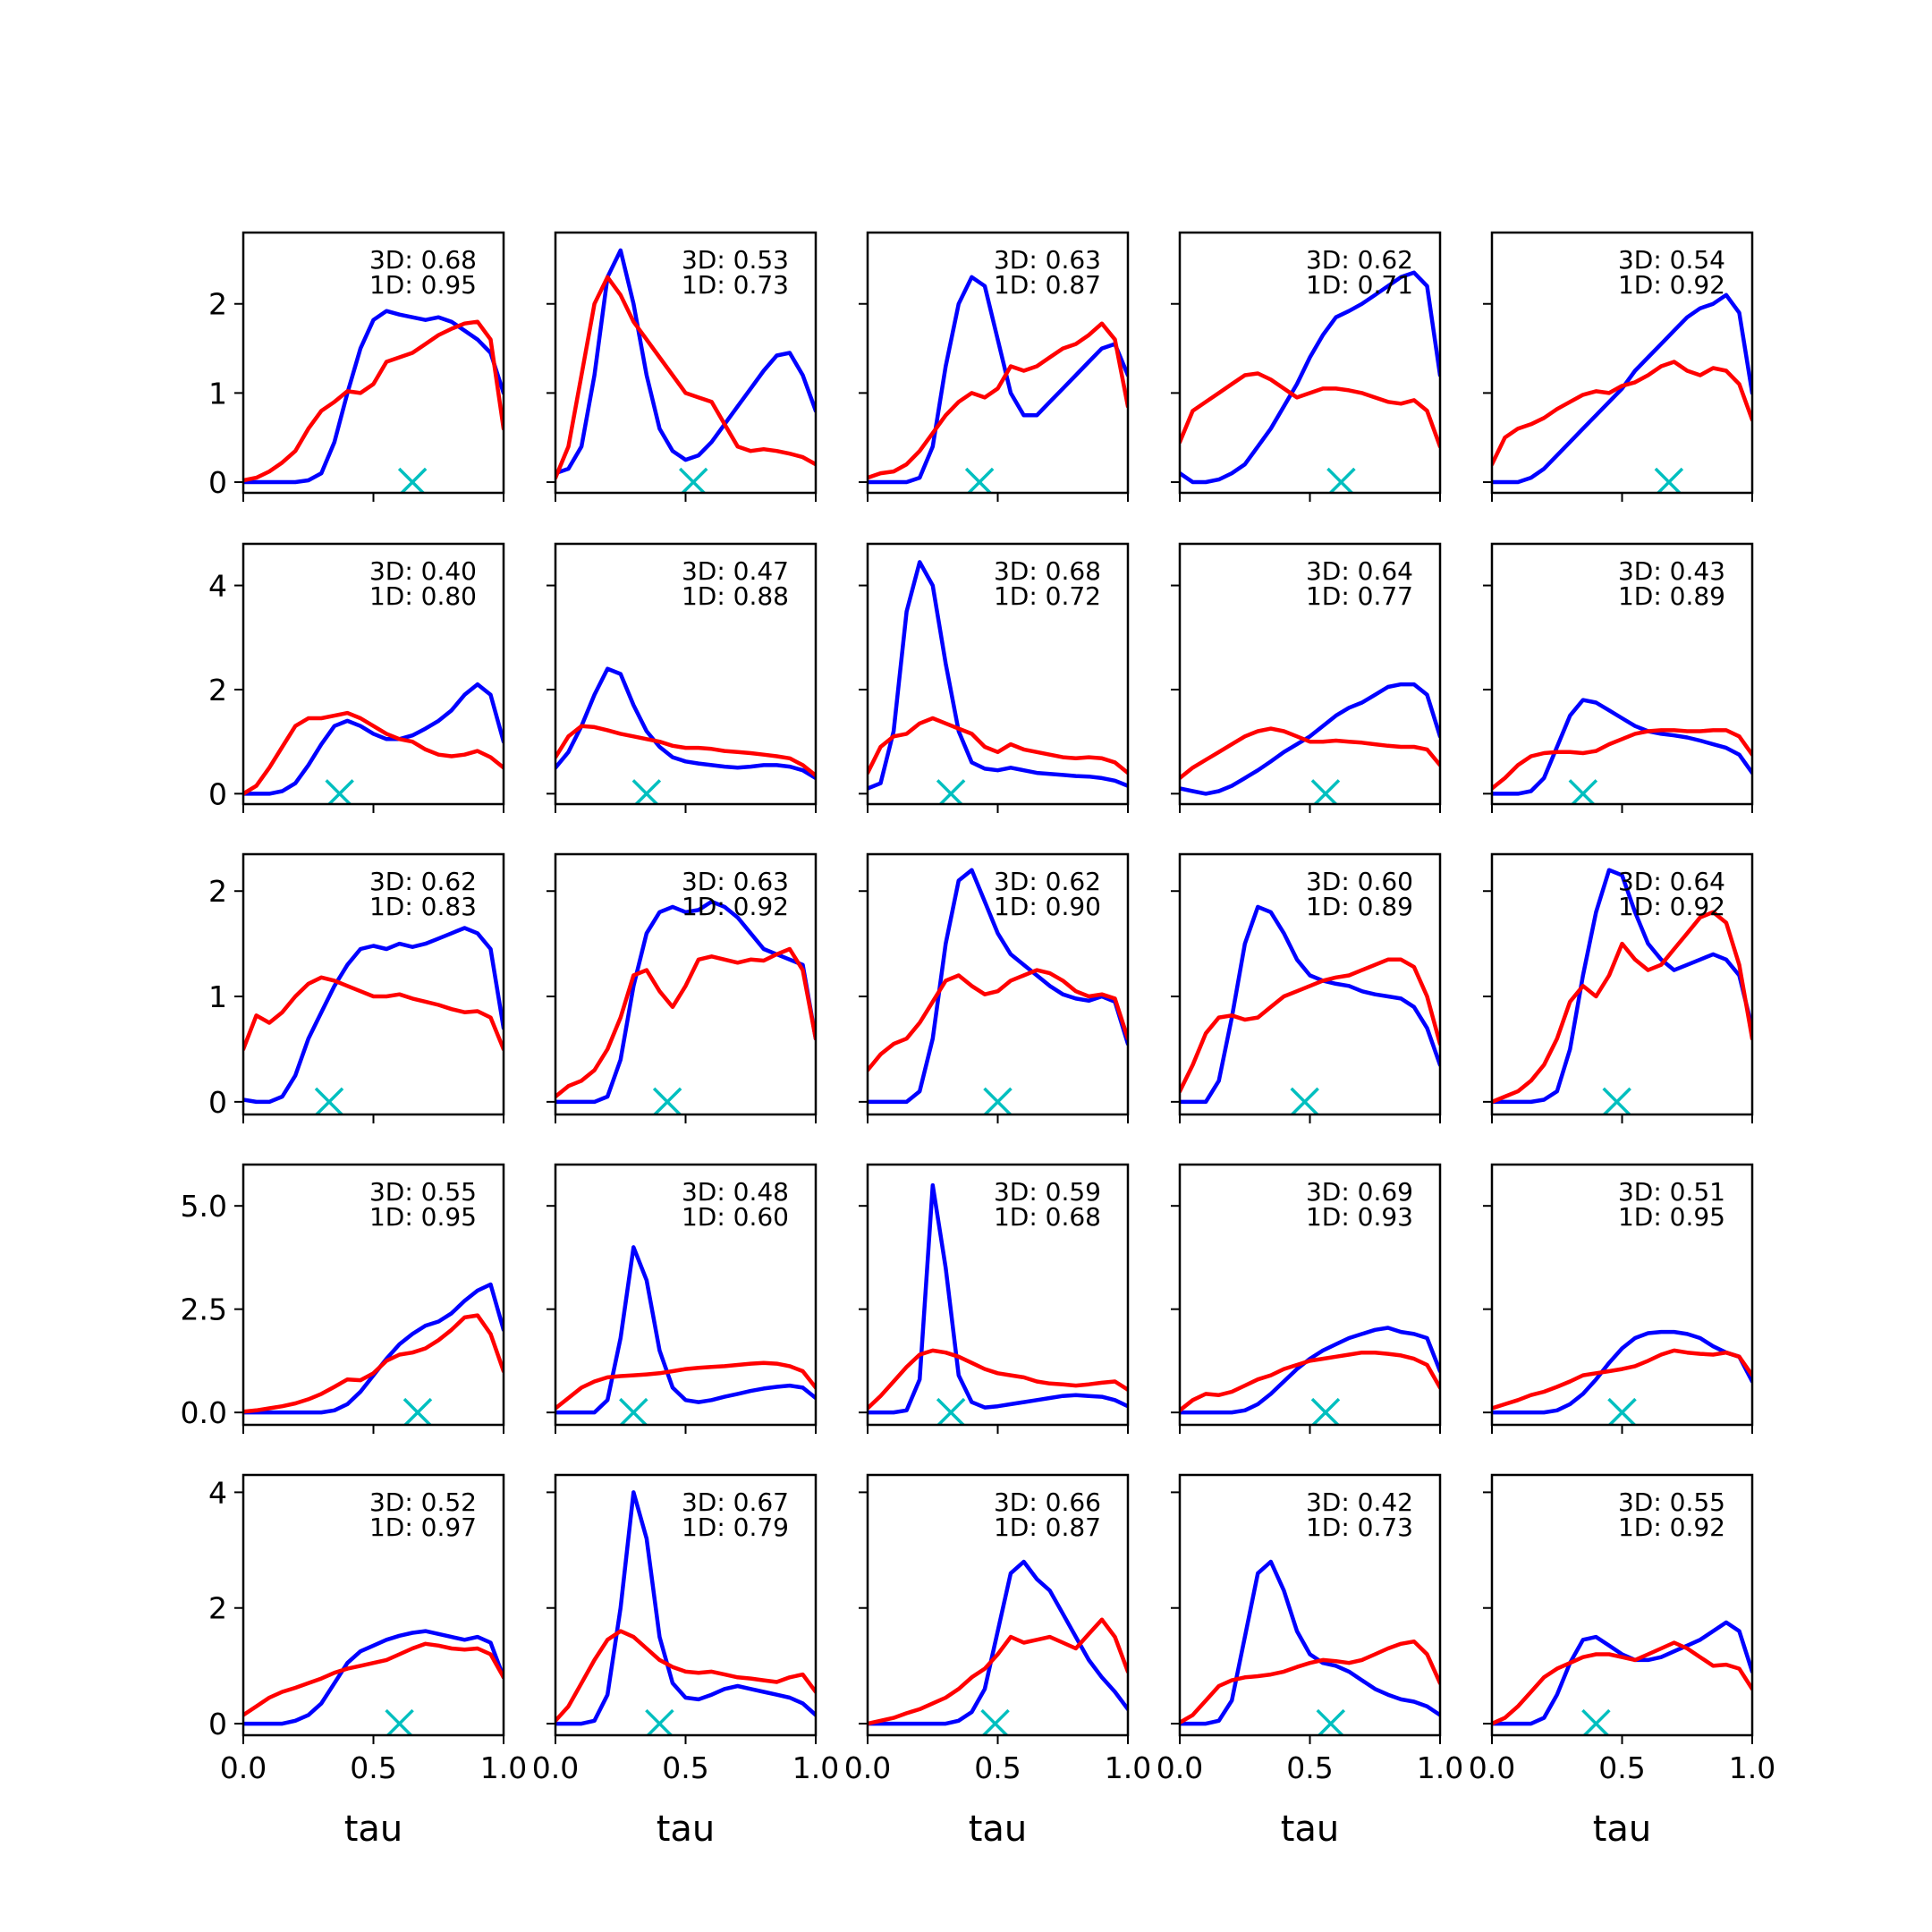  I want to click on stat-1d-label: 1D: 0.73, so click(735, 285).